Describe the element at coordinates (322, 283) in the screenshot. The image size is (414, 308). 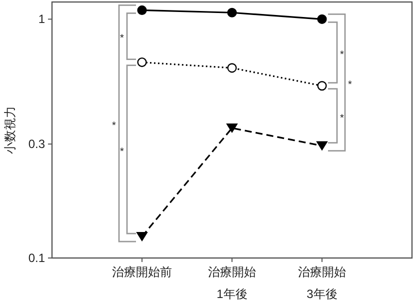
I see `x-tick-label: 治療開始 3年後` at that location.